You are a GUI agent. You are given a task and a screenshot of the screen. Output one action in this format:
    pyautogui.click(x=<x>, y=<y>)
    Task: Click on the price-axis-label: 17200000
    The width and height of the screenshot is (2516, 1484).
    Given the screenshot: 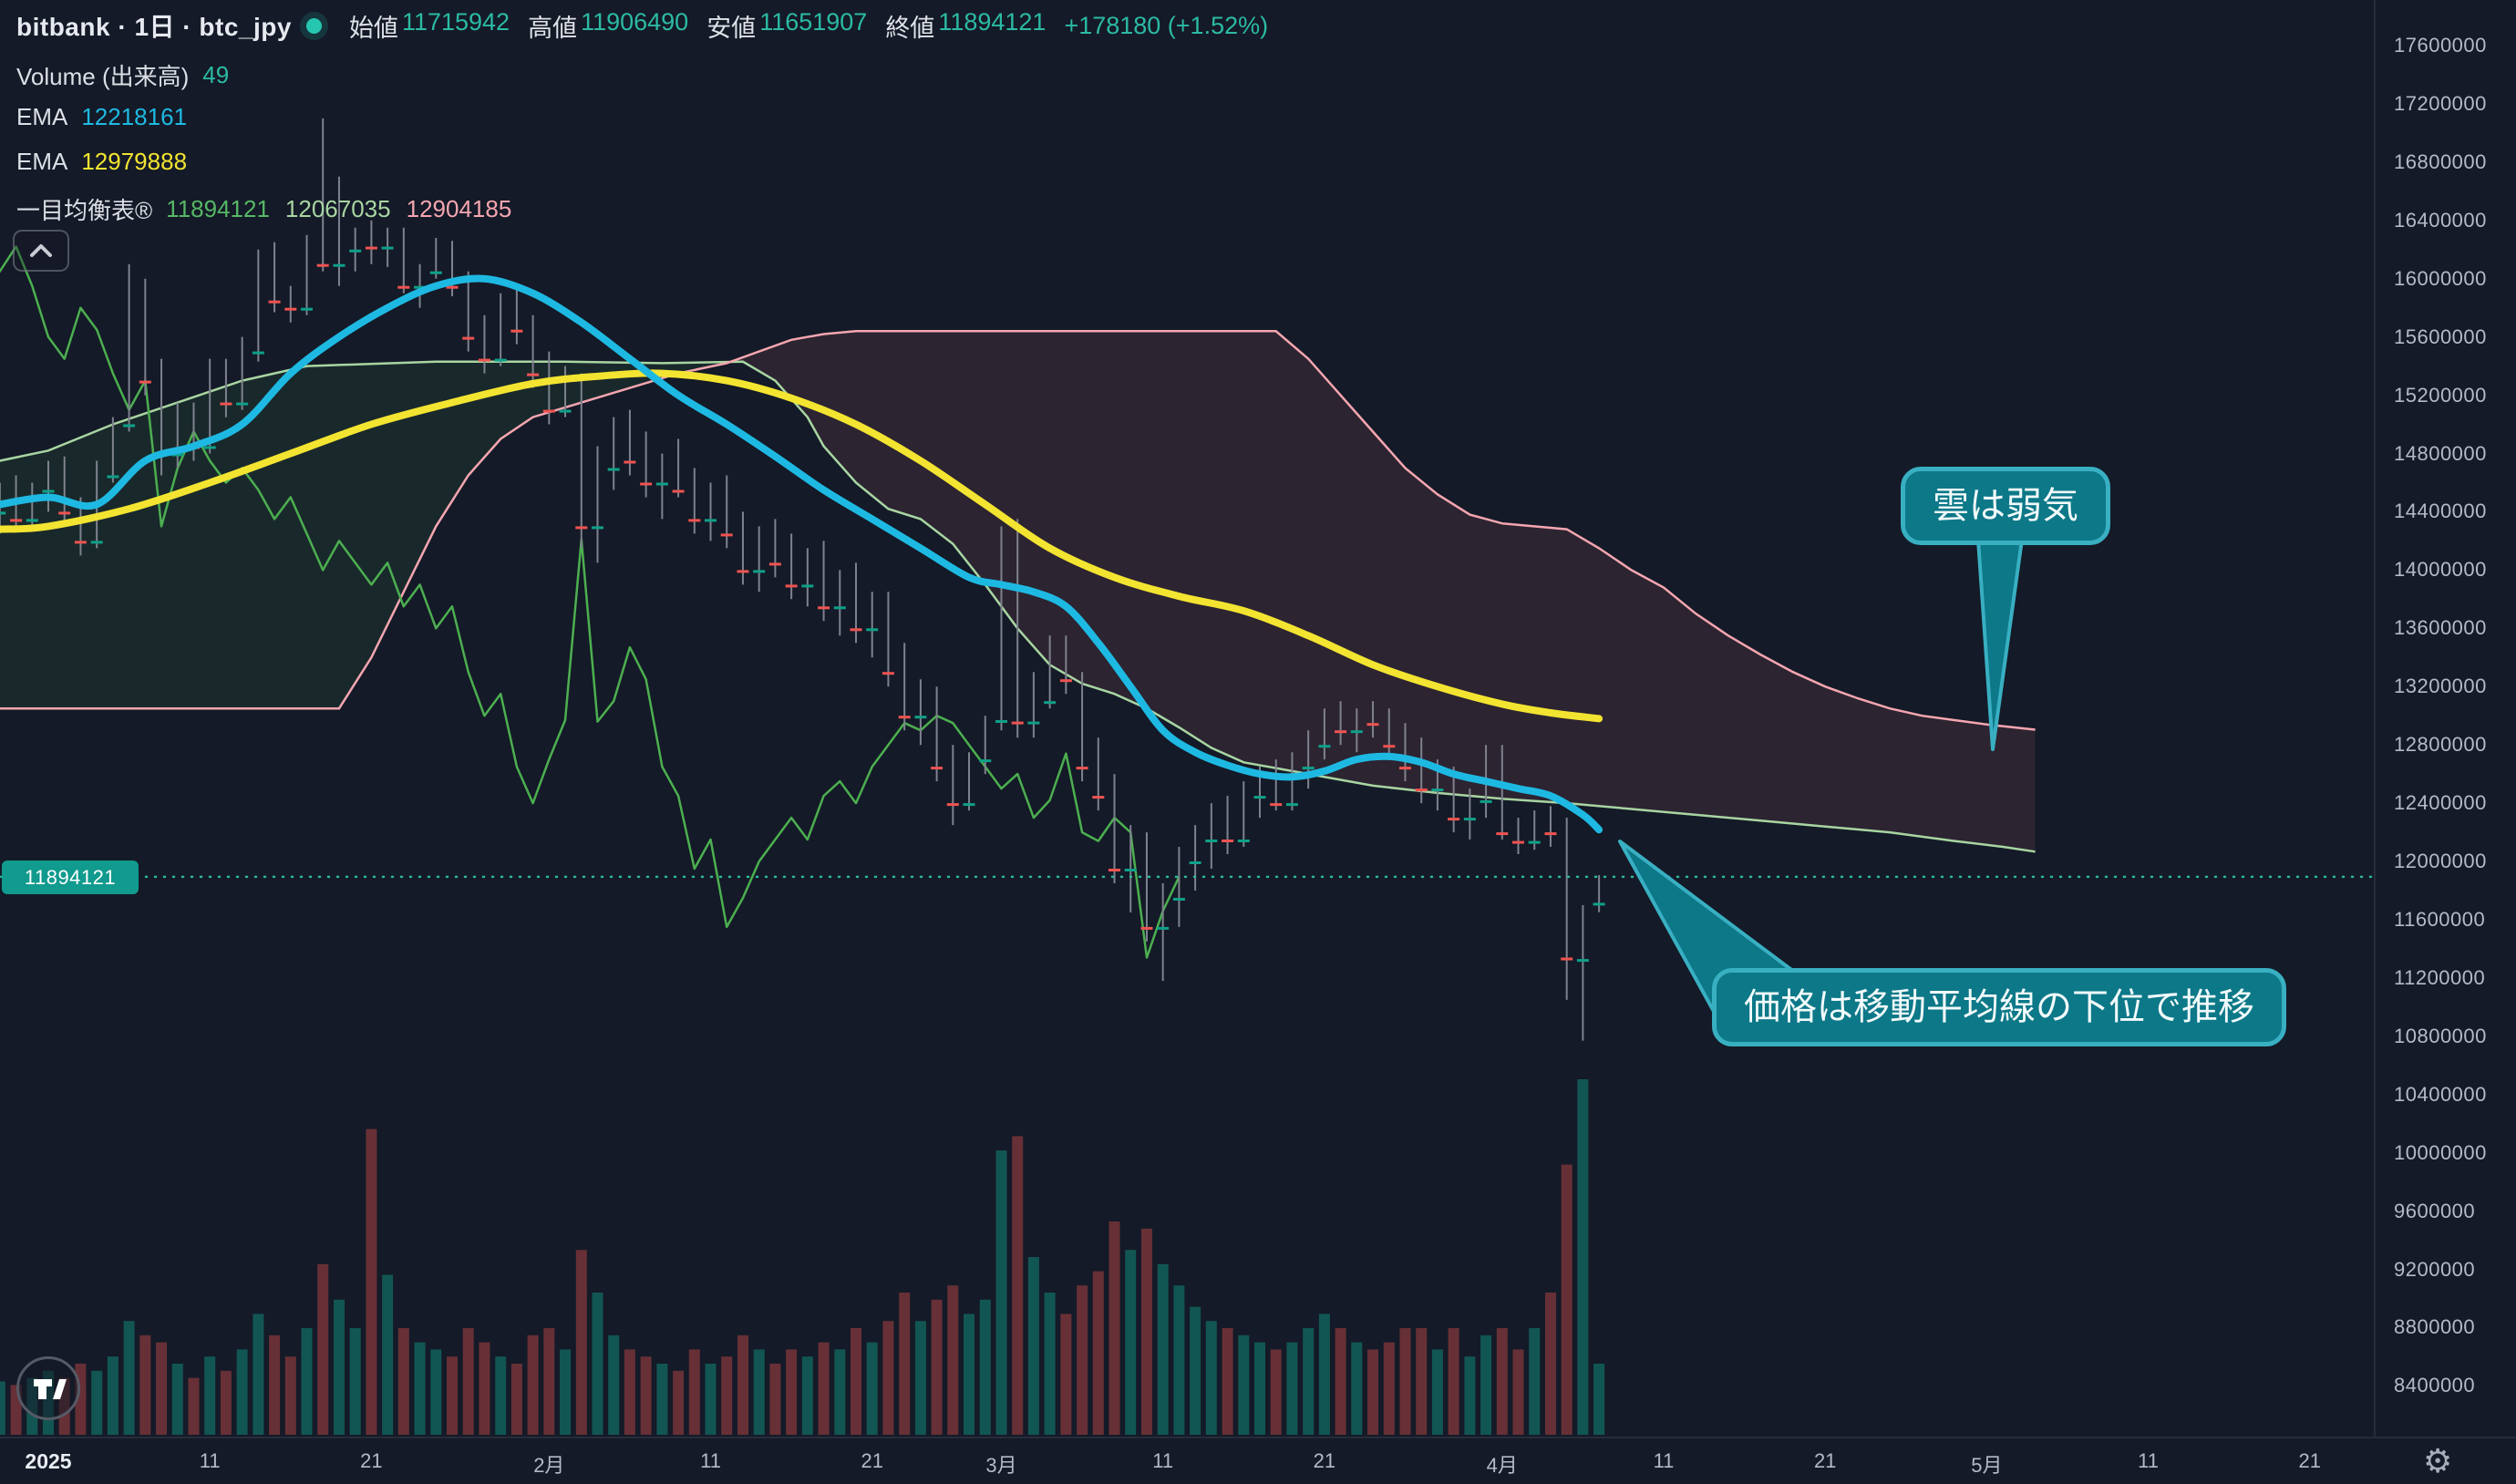 What is the action you would take?
    pyautogui.click(x=2440, y=103)
    